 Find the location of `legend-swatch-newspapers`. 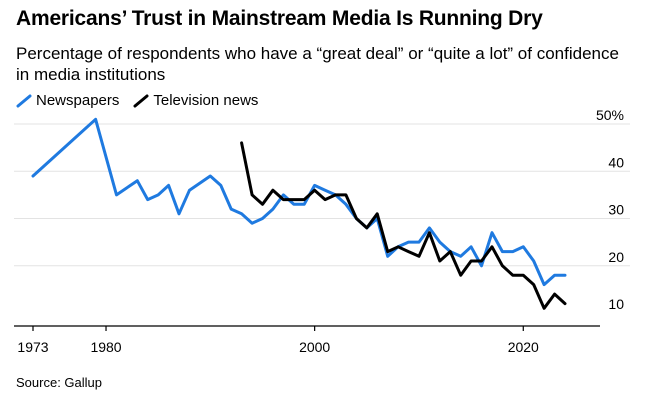

legend-swatch-newspapers is located at coordinates (24, 100).